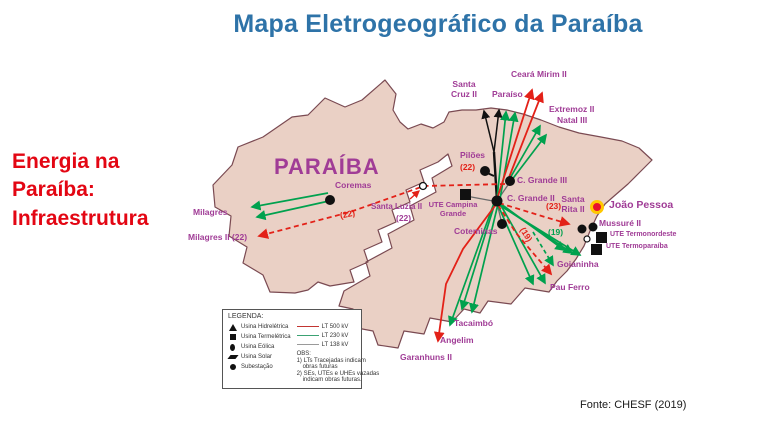  Describe the element at coordinates (335, 335) in the screenshot. I see `legend-label-lt230: LT 230 kV` at that location.